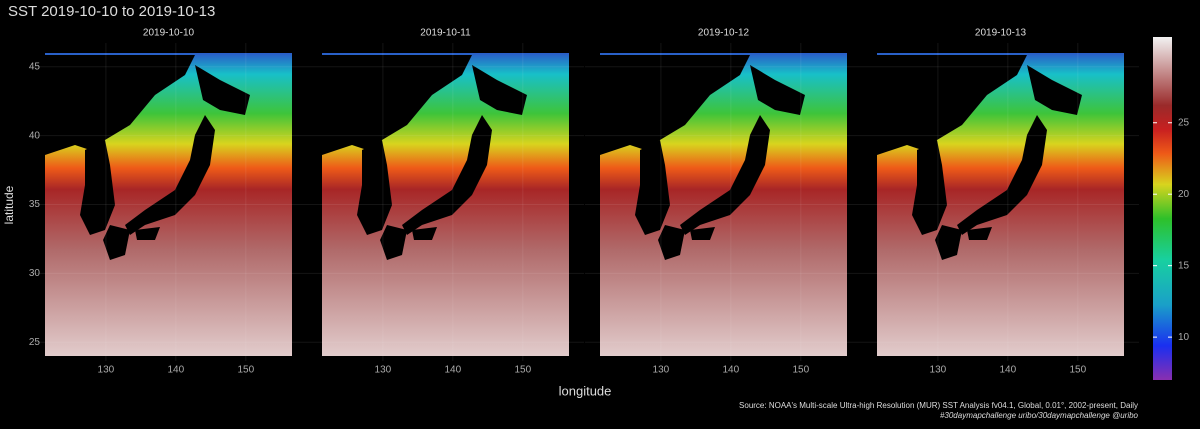 This screenshot has height=429, width=1200. Describe the element at coordinates (1184, 194) in the screenshot. I see `colorbar-tick-label: 20` at that location.